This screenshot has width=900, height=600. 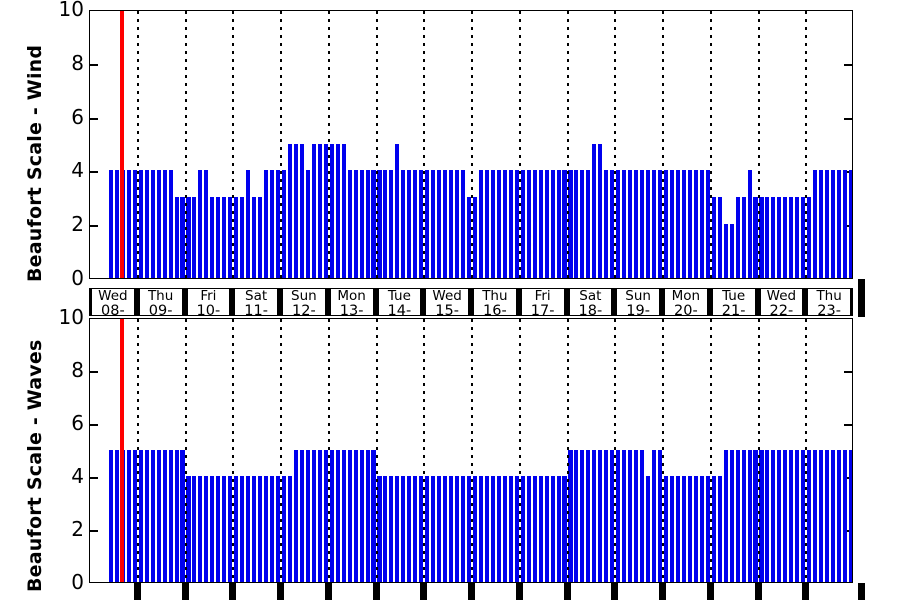 I want to click on day-of-week-label: Tue, so click(x=399, y=296).